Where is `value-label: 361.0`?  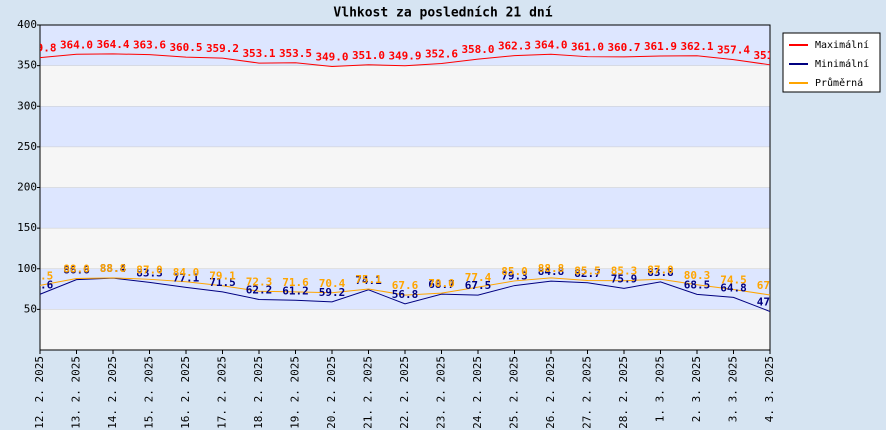
value-label: 361.0 is located at coordinates (587, 47).